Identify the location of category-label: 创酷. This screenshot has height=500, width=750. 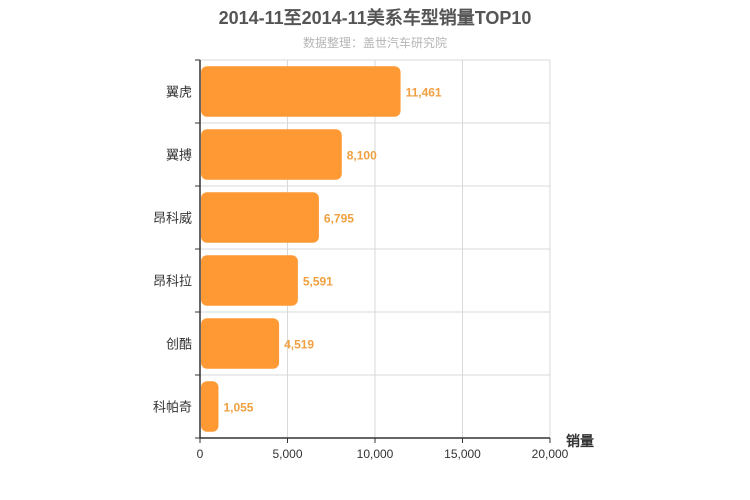
(179, 344).